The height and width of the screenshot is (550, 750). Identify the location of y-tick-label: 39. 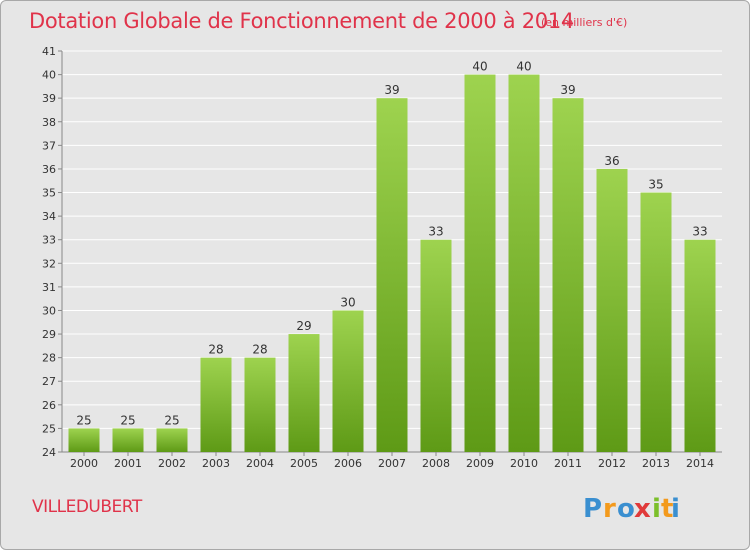
(49, 98).